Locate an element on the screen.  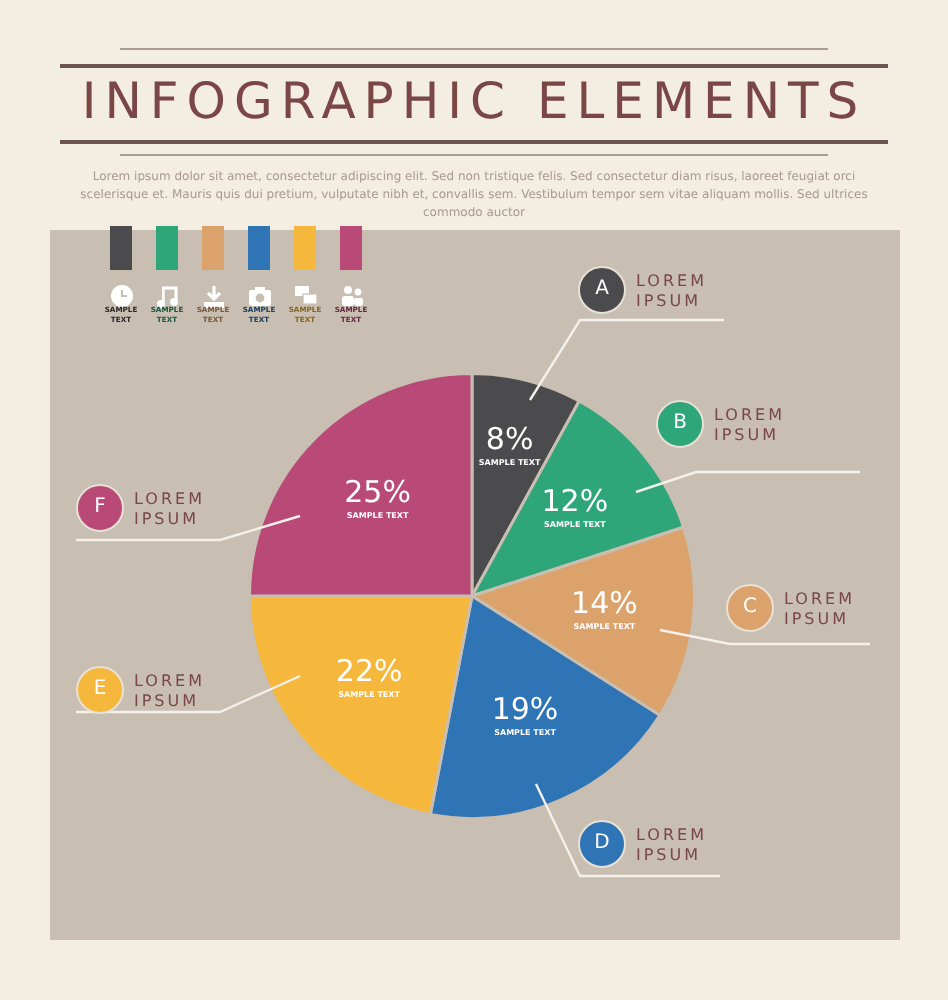
data-label: 8% is located at coordinates (509, 439).